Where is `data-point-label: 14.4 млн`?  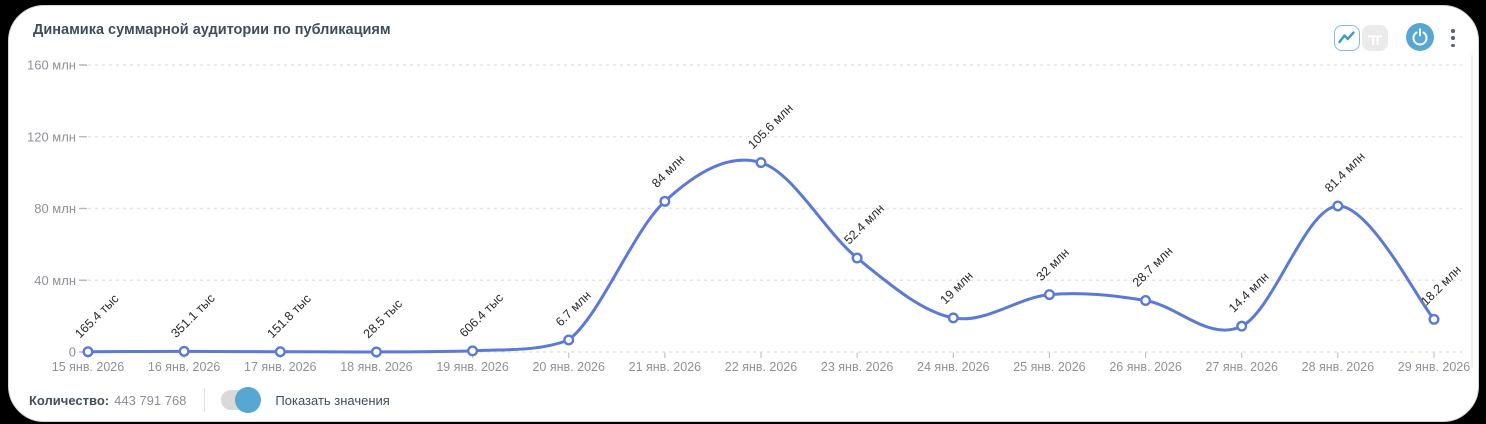 data-point-label: 14.4 млн is located at coordinates (1249, 293).